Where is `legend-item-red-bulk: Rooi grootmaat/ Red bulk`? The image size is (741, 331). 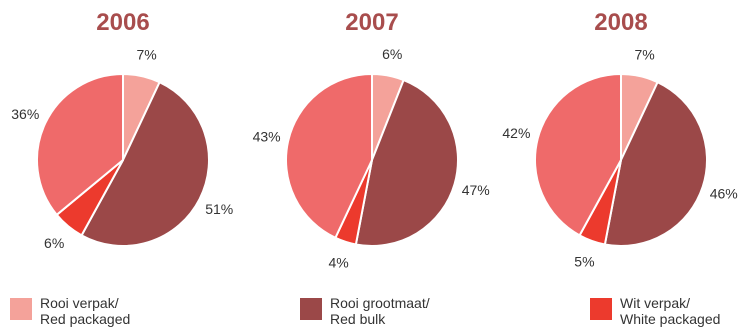 legend-item-red-bulk: Rooi grootmaat/ Red bulk is located at coordinates (365, 311).